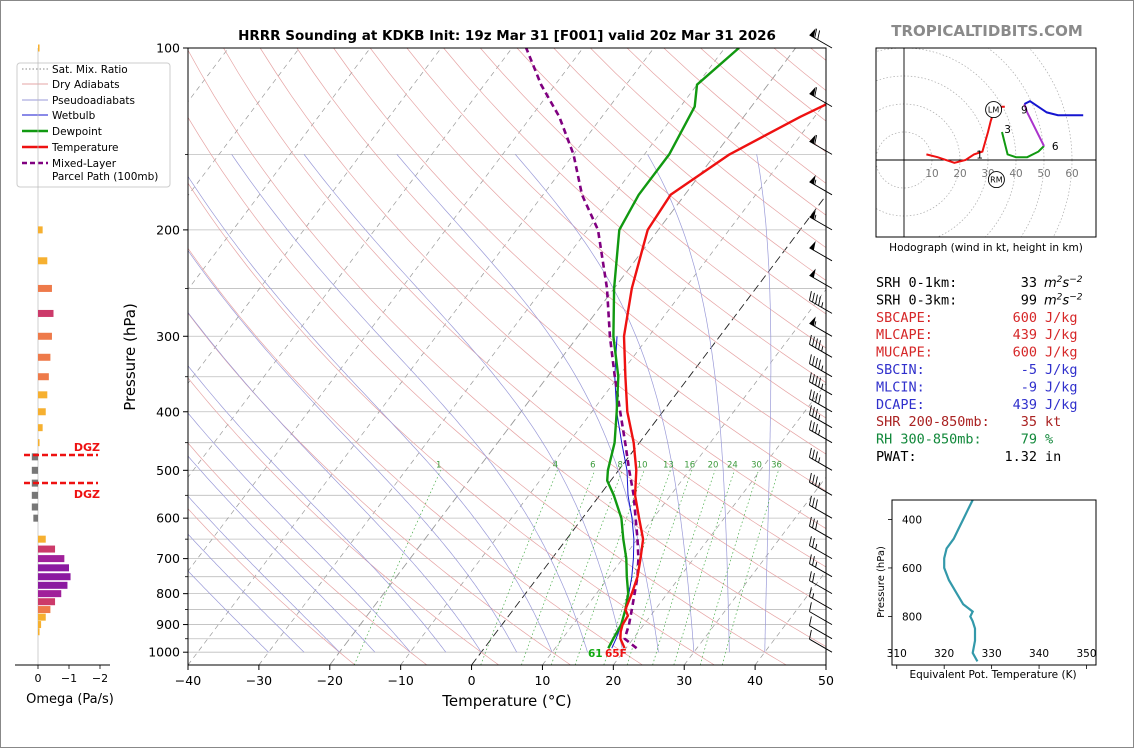 The width and height of the screenshot is (1134, 748). Describe the element at coordinates (330, 680) in the screenshot. I see `x-tick-label: −20` at that location.